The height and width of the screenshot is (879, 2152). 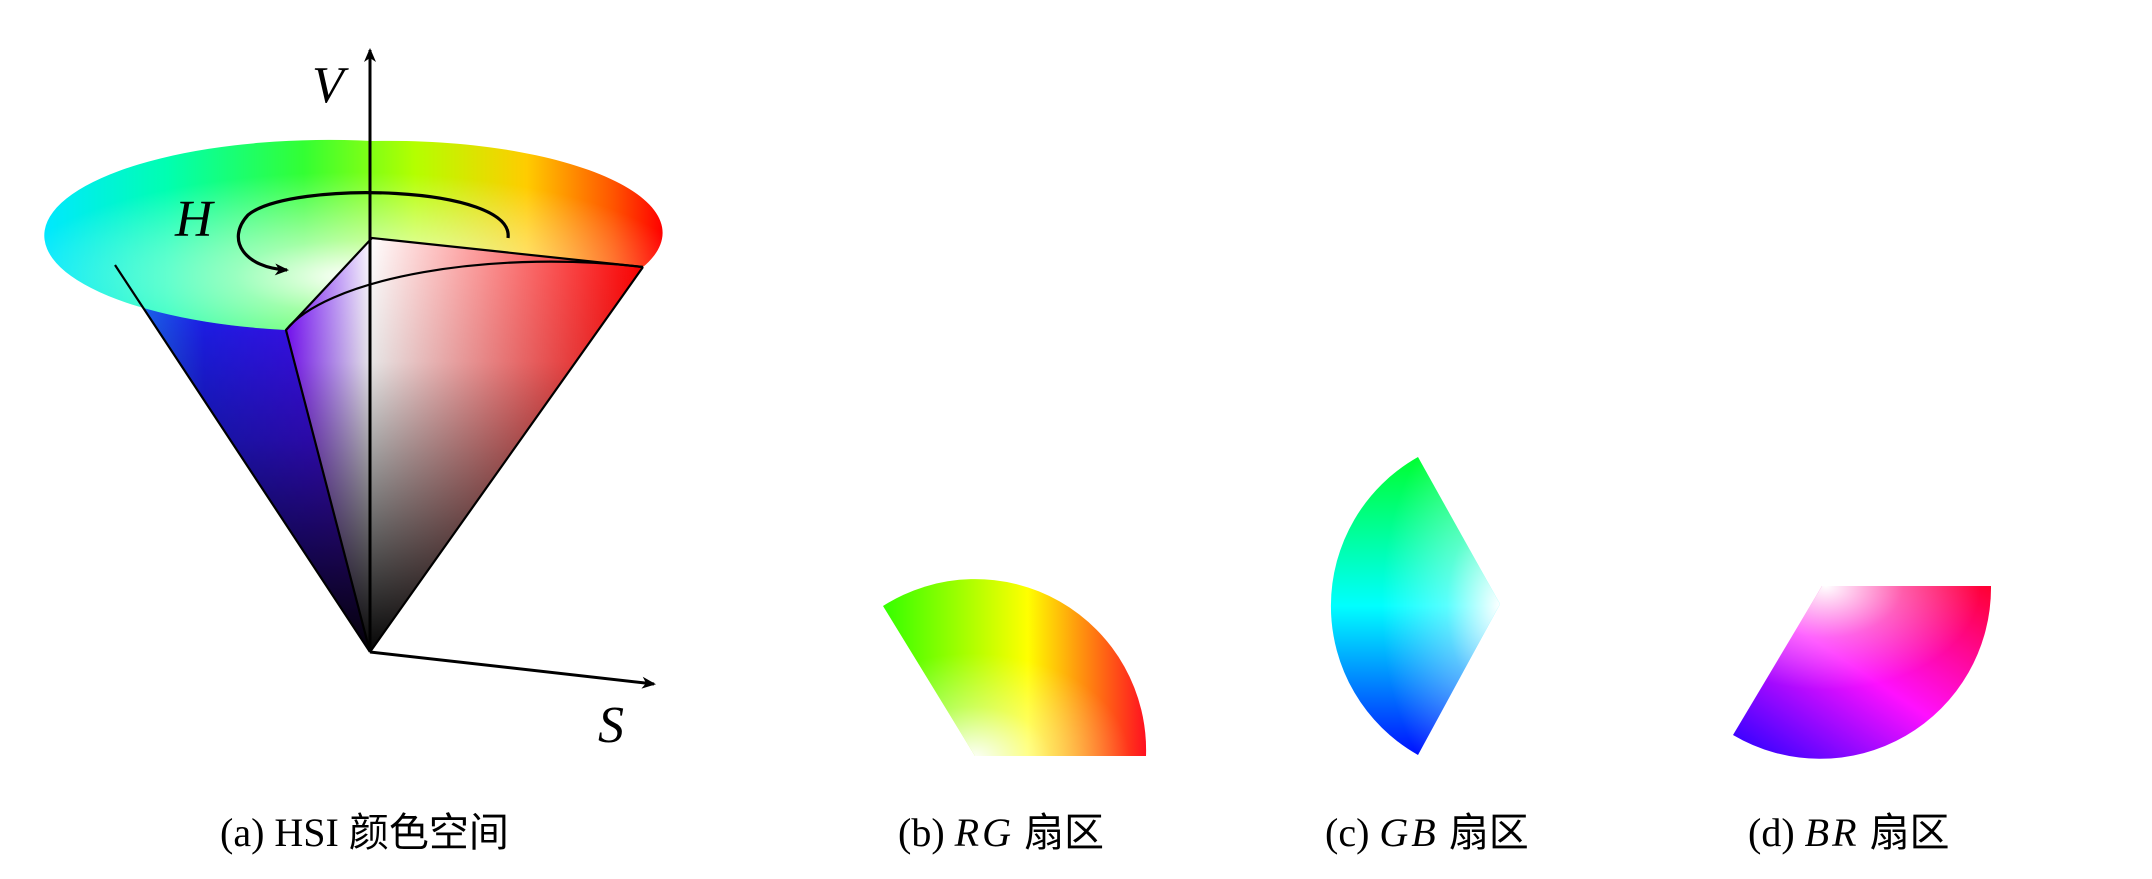 What do you see at coordinates (1832, 832) in the screenshot?
I see `caption-d-math: BR` at bounding box center [1832, 832].